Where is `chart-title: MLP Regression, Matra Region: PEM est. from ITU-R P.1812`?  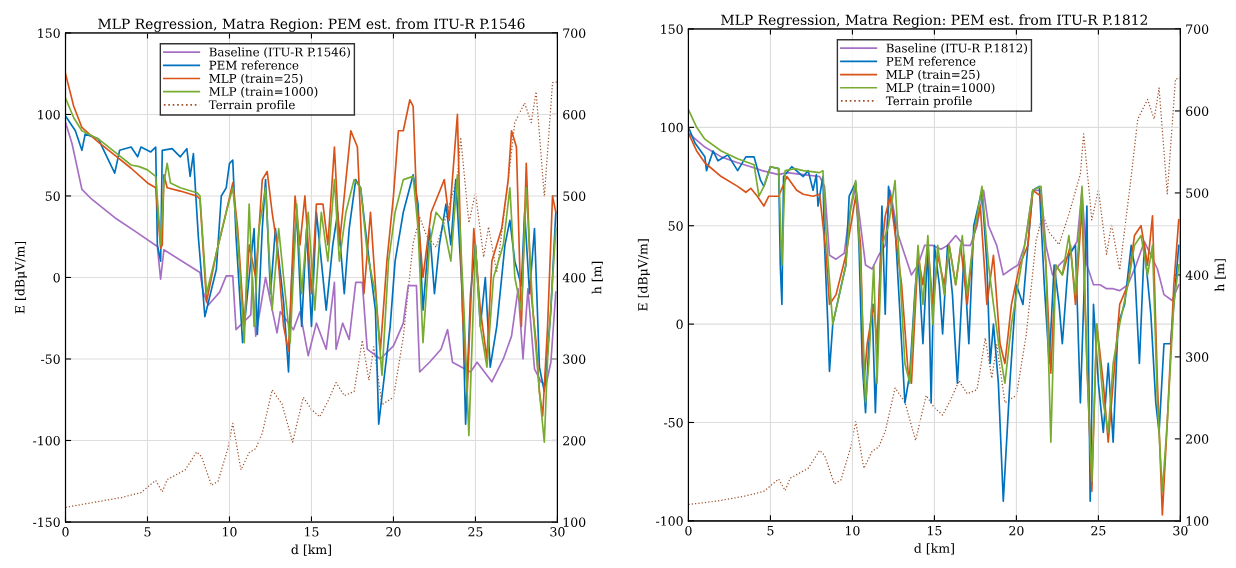 chart-title: MLP Regression, Matra Region: PEM est. from ITU-R P.1812 is located at coordinates (934, 21).